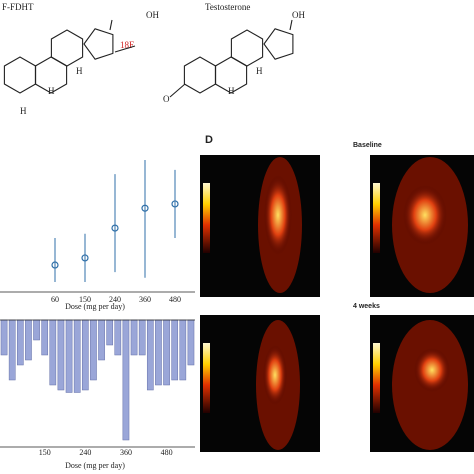  Describe the element at coordinates (367, 145) in the screenshot. I see `row-label: Baseline` at that location.